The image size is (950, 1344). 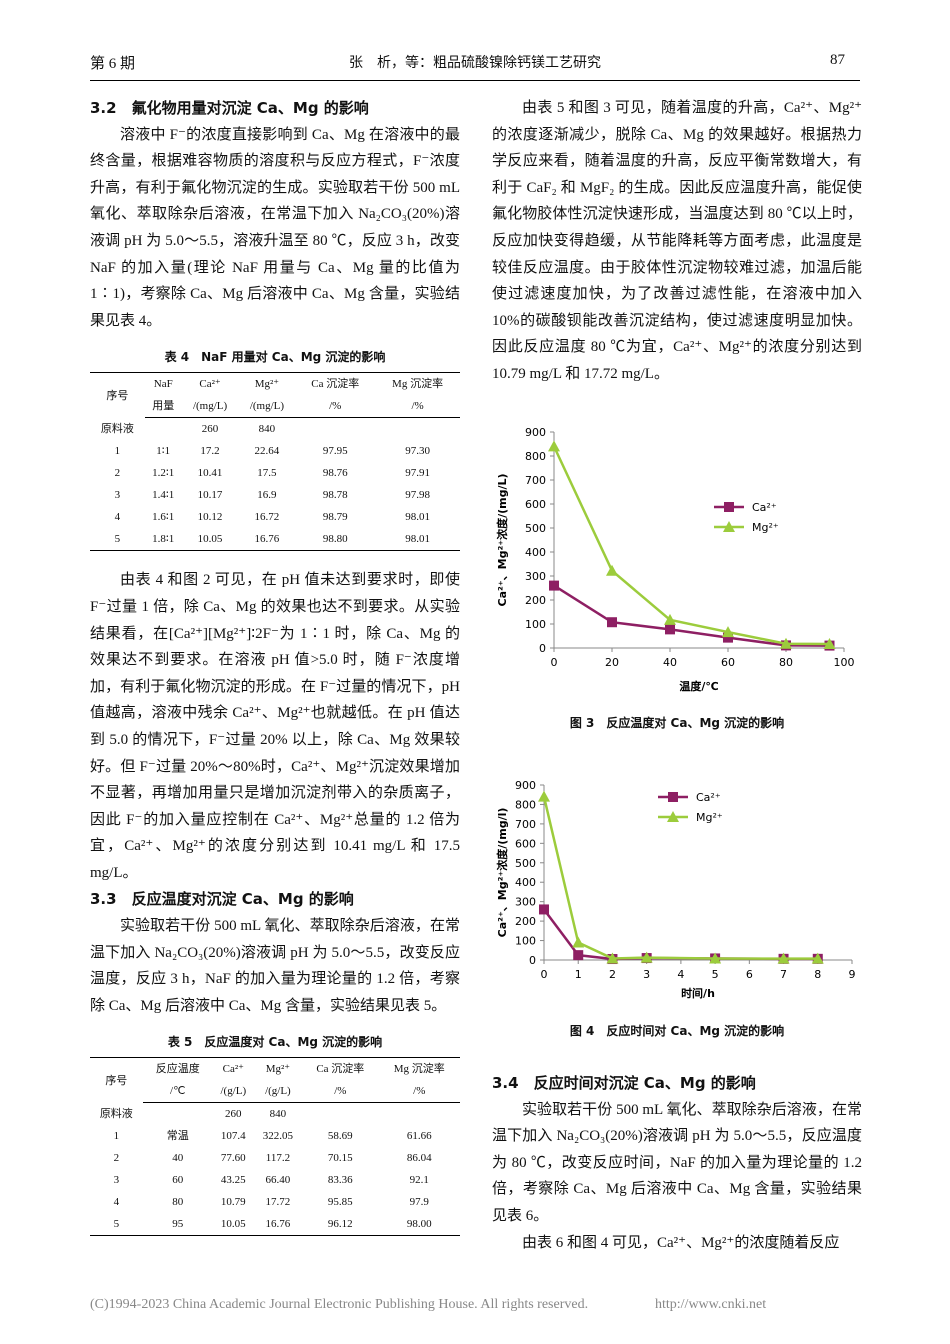 What do you see at coordinates (178, 1158) in the screenshot?
I see `cell: 40` at bounding box center [178, 1158].